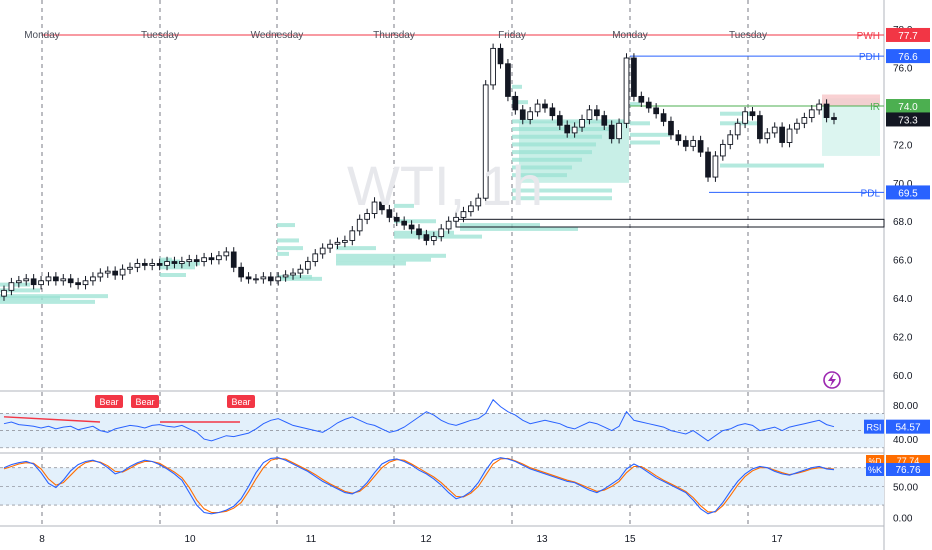 Image resolution: width=932 pixels, height=550 pixels. Describe the element at coordinates (465, 422) in the screenshot. I see `rsi-pane: Bear Bear Bear 80.00 40.00 RSI 54.57` at that location.